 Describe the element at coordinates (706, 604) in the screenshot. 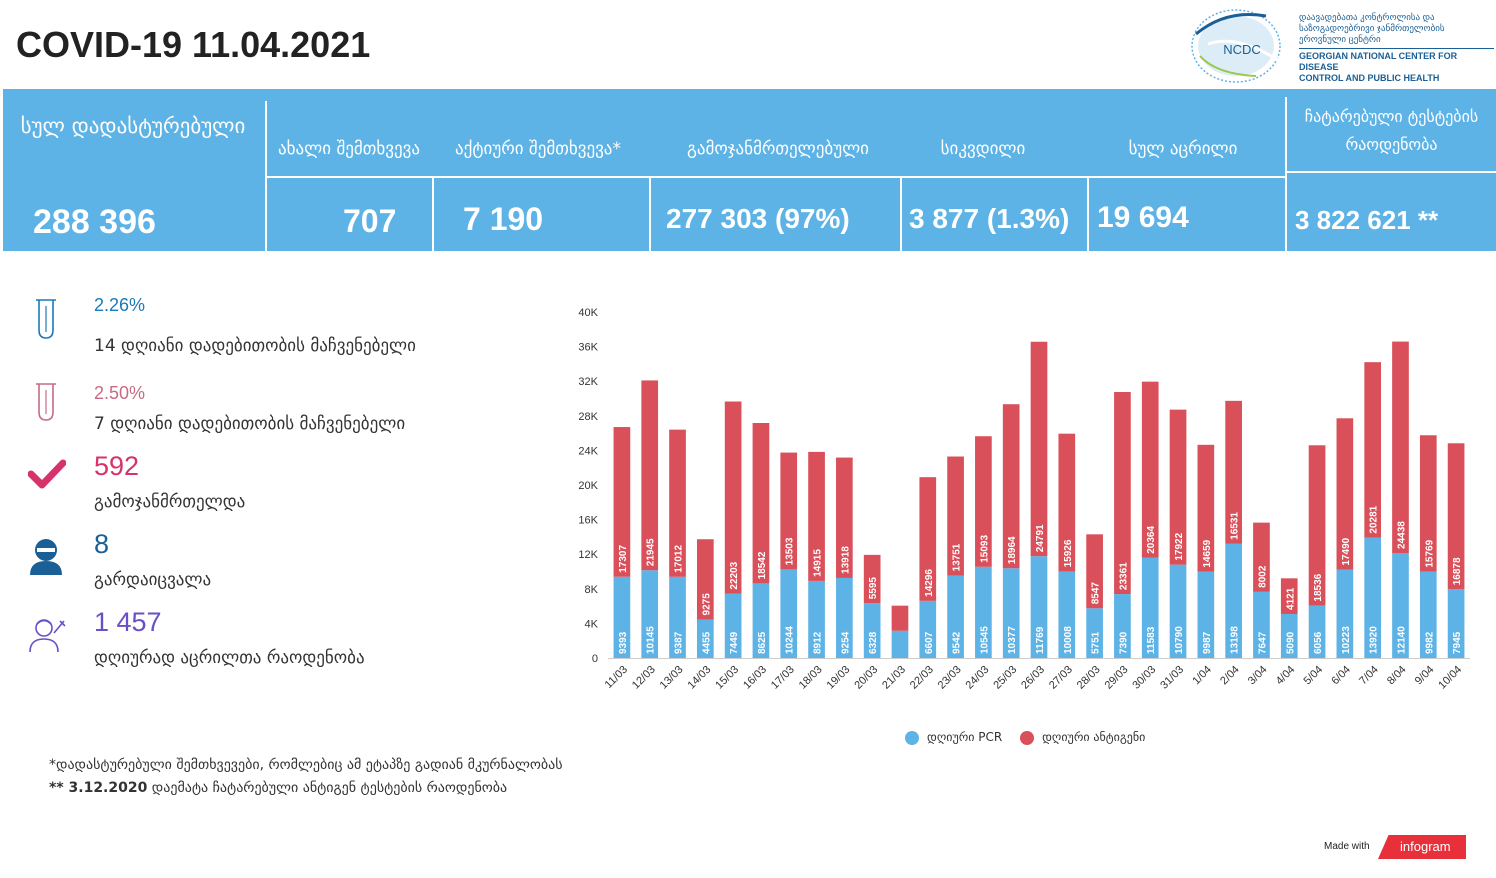

I see `bar-antigen-label: 9275` at that location.